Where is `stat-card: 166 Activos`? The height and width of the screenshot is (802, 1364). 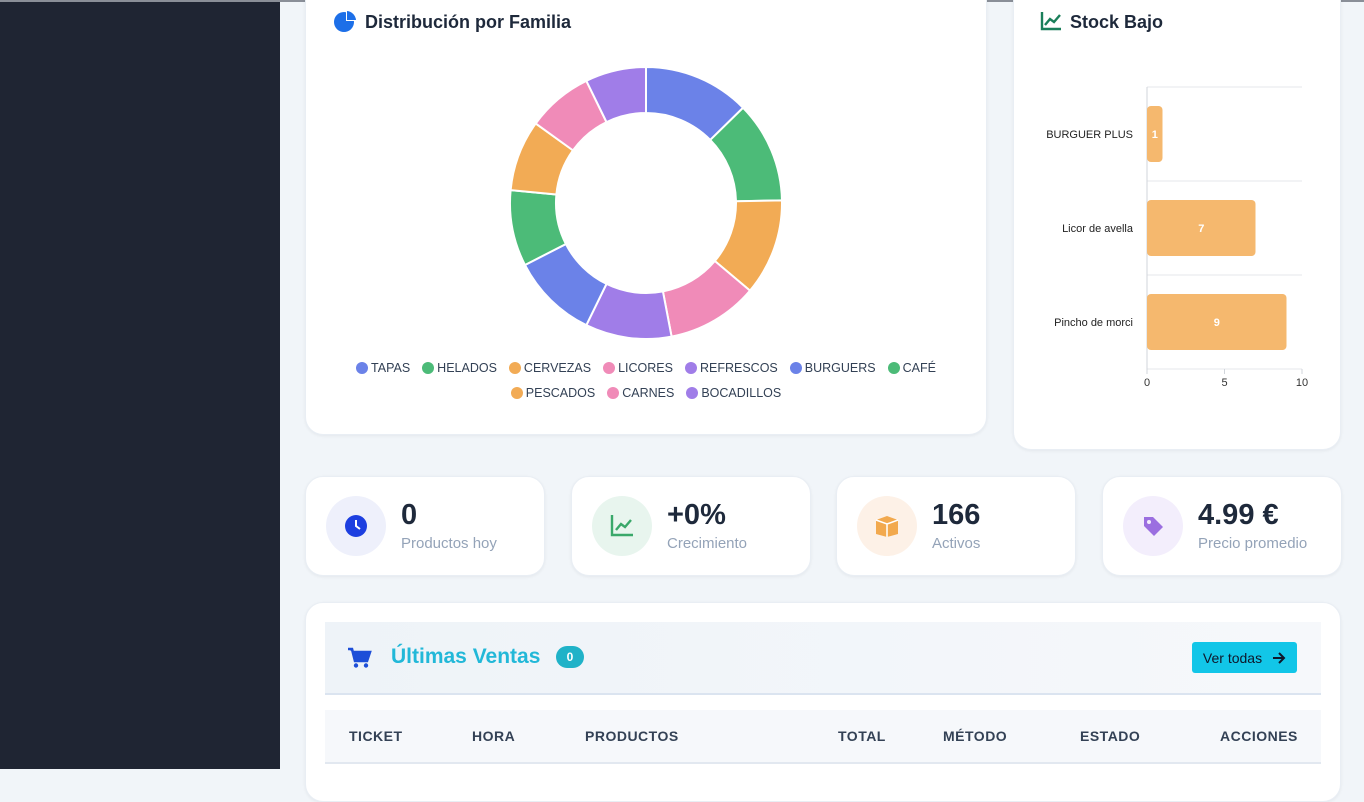 stat-card: 166 Activos is located at coordinates (956, 526).